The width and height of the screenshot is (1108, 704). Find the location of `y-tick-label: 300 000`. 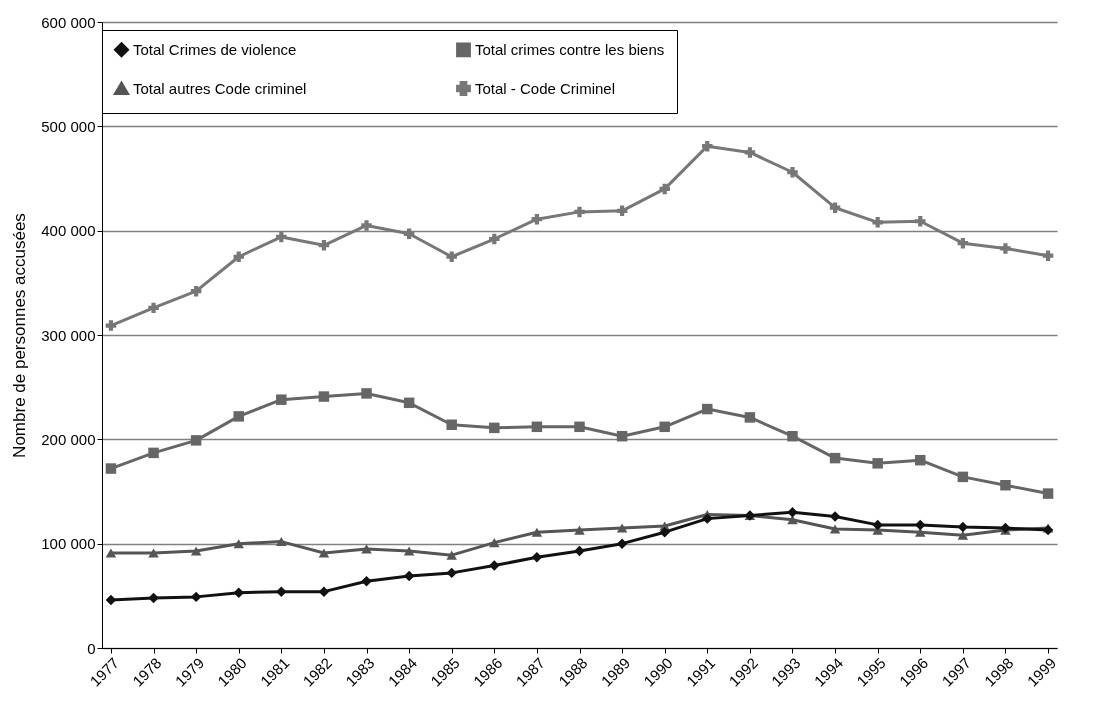

y-tick-label: 300 000 is located at coordinates (68, 335).